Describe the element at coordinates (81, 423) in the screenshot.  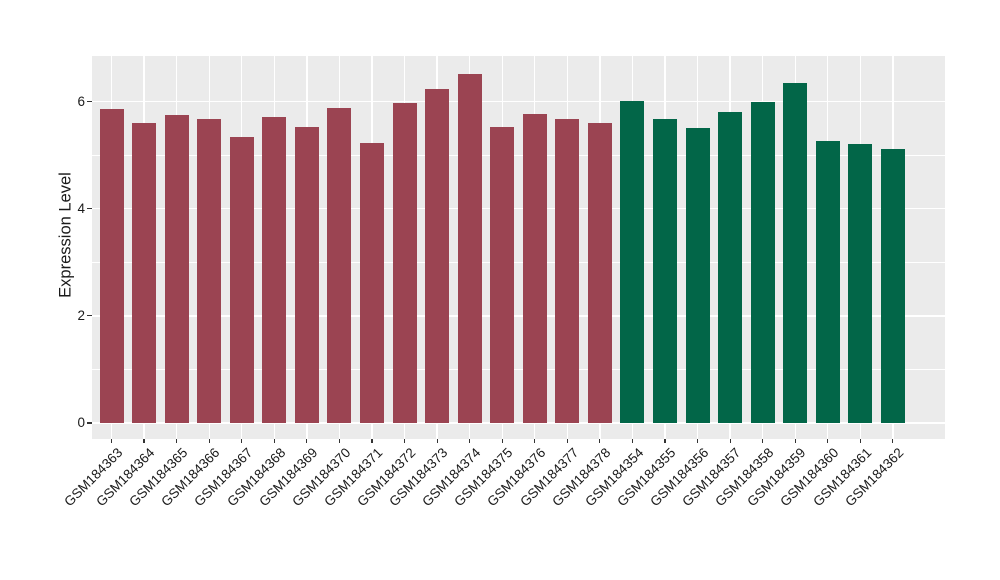
I see `y-axis-tick-label: 0` at that location.